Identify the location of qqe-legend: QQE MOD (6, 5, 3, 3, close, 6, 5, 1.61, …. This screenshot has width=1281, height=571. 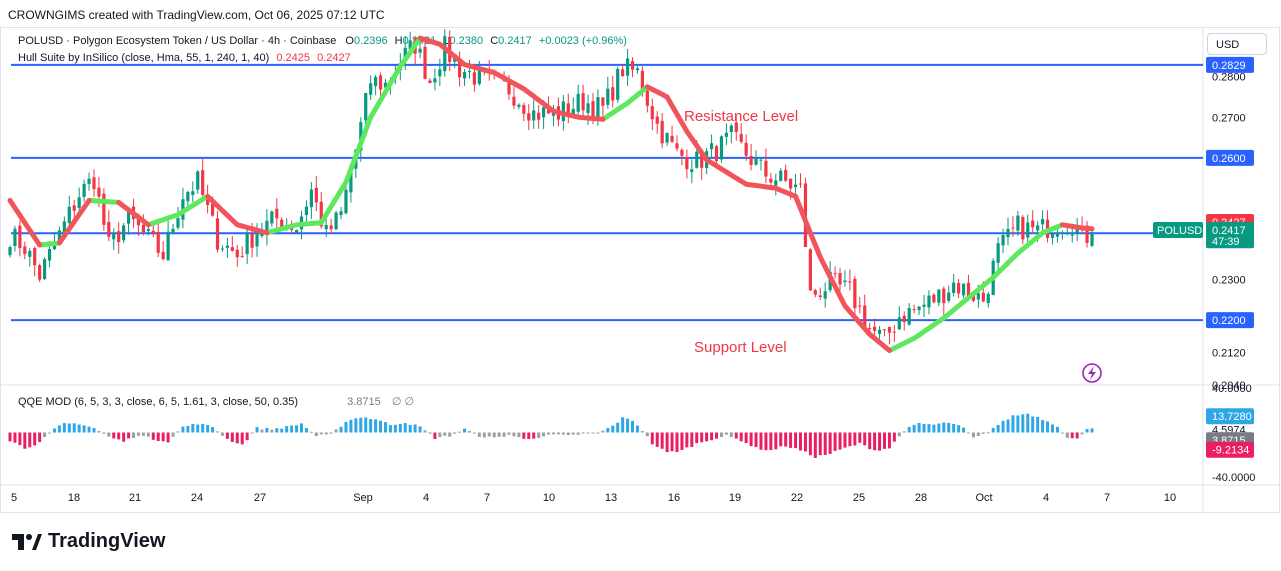
(216, 401).